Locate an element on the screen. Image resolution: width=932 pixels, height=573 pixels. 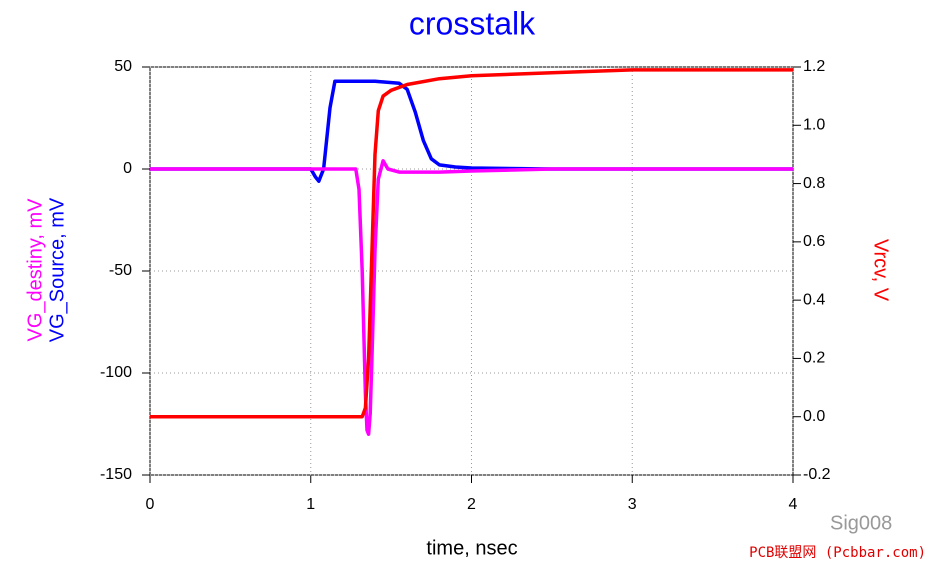
y-tick-label: 0 is located at coordinates (127, 168).